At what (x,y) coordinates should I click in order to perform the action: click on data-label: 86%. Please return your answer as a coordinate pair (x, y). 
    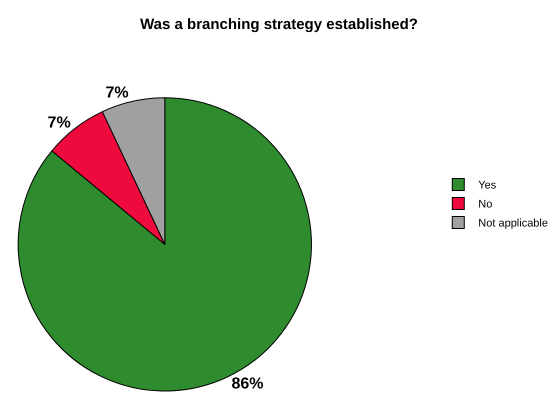
    Looking at the image, I should click on (247, 384).